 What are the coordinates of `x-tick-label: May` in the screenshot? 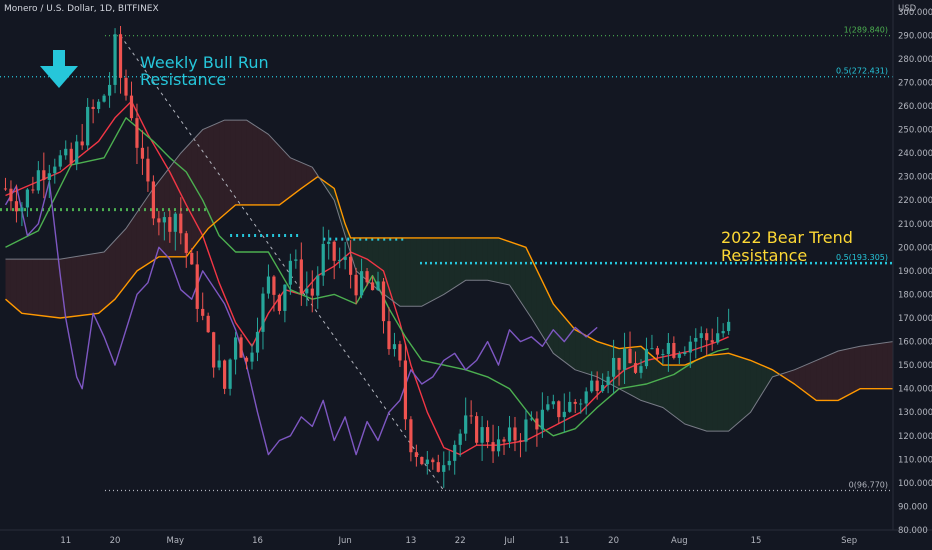 It's located at (176, 541).